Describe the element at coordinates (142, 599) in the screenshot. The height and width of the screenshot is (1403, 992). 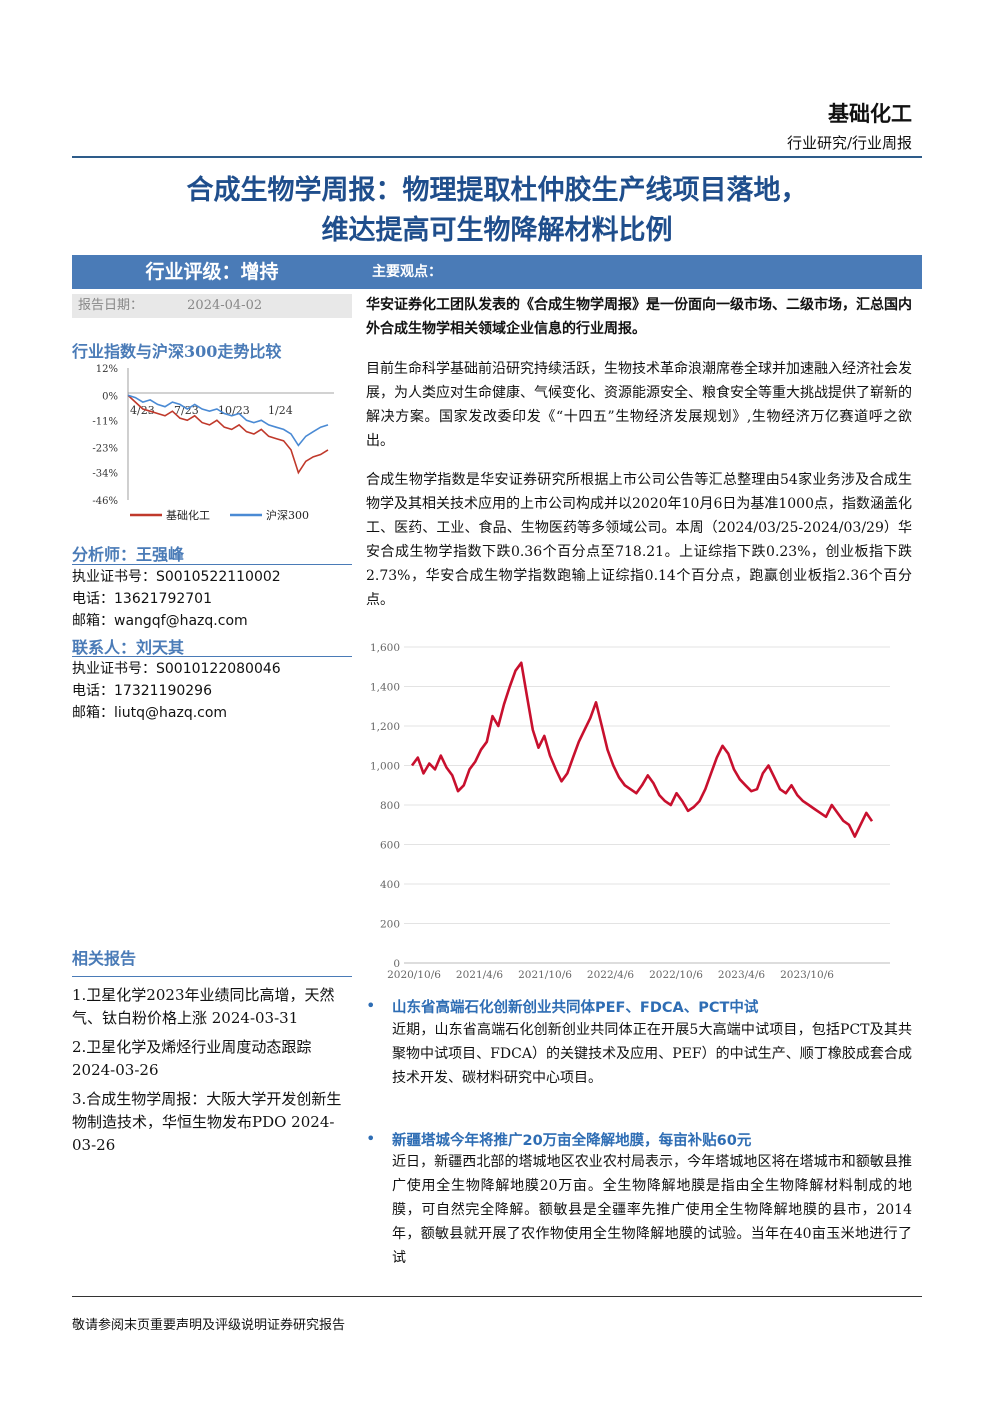
I see `analyst-phone: 电话：13621792701` at that location.